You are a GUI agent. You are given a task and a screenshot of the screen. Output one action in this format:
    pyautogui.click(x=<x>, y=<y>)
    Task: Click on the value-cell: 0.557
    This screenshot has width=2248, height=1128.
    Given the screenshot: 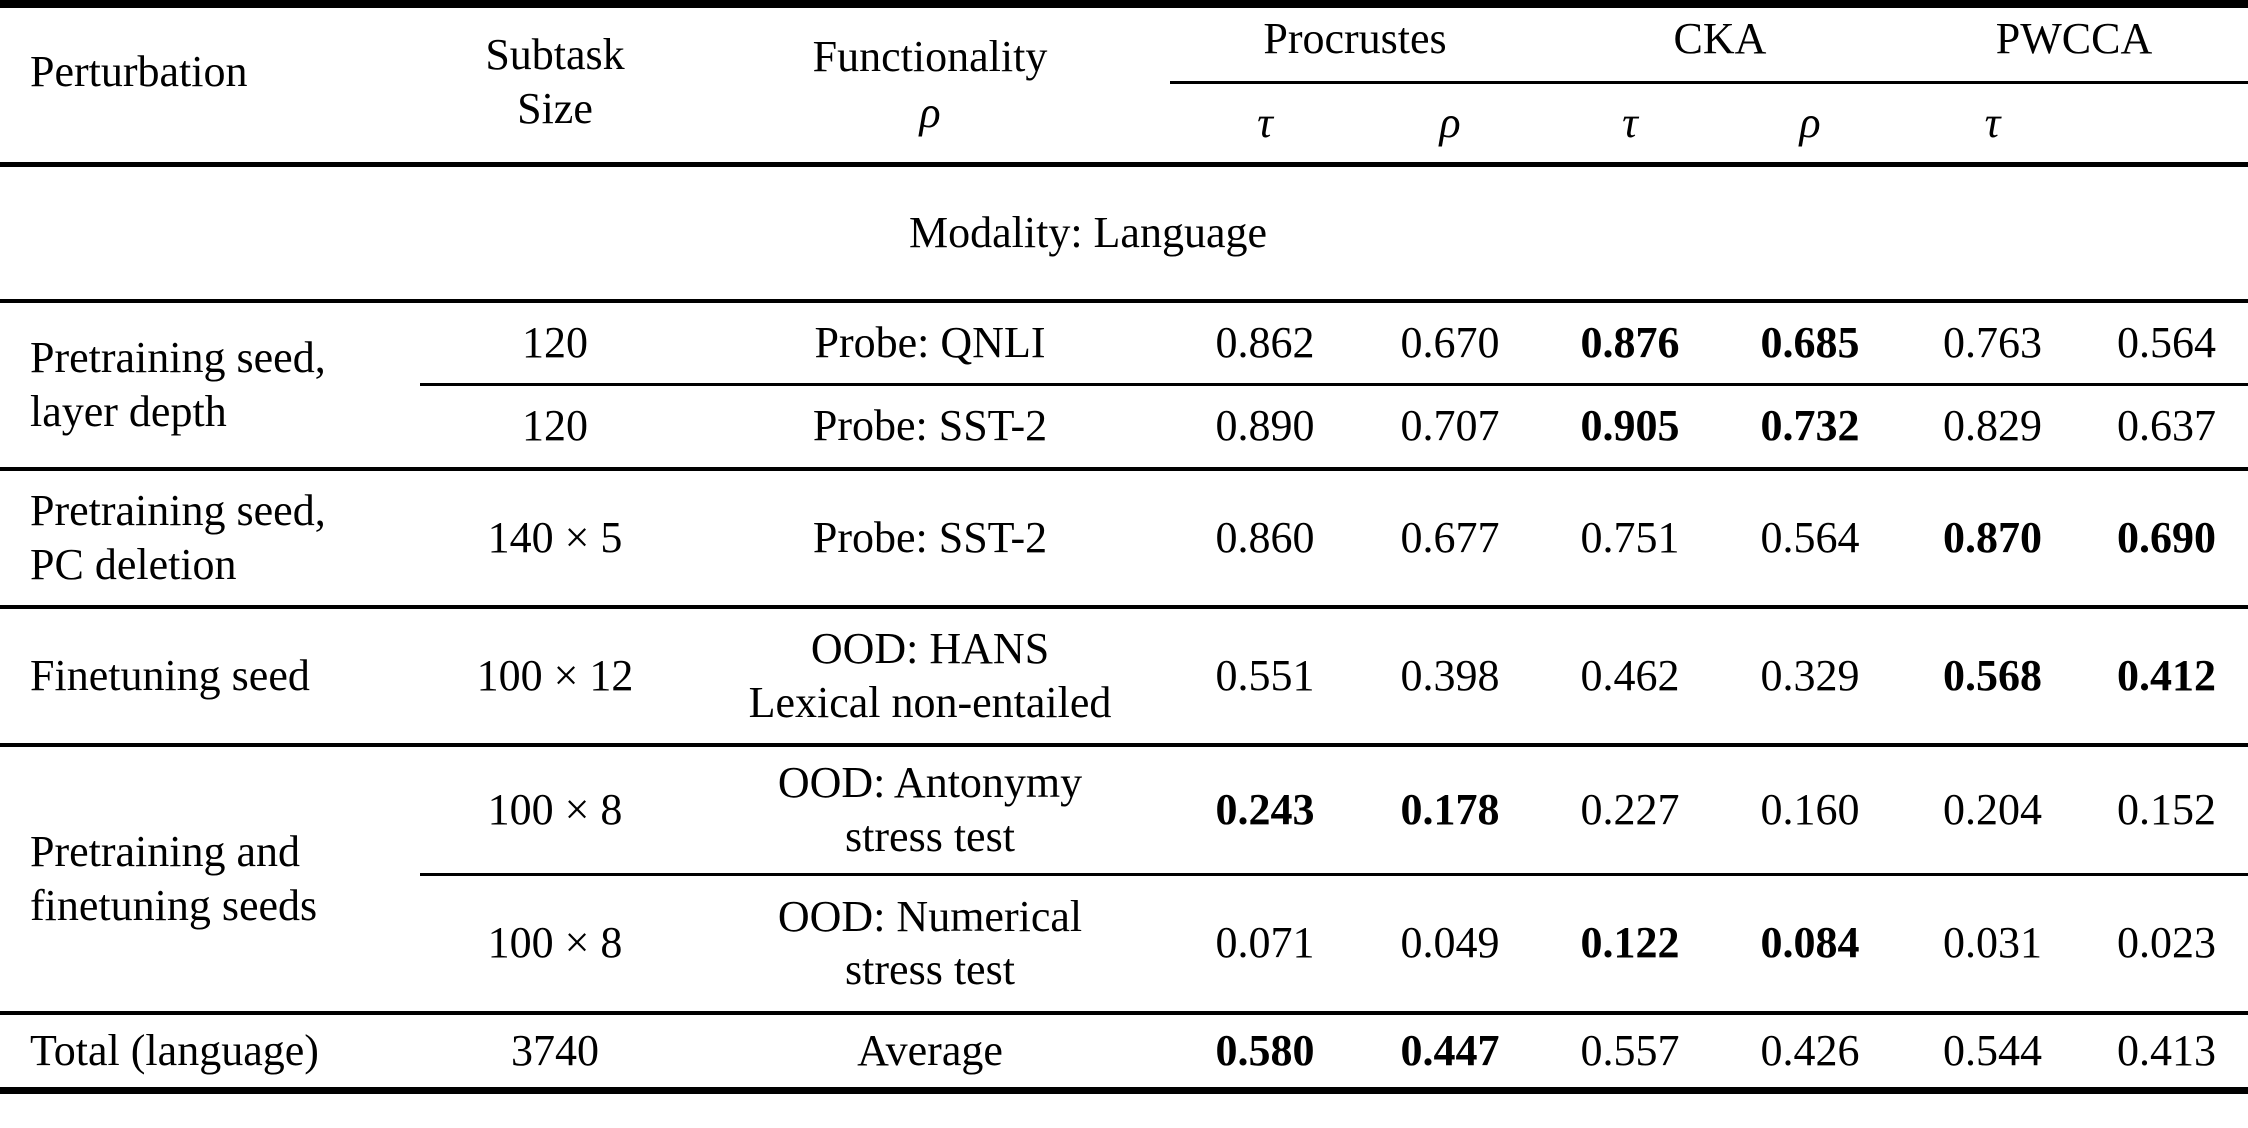 What is the action you would take?
    pyautogui.click(x=1630, y=1050)
    